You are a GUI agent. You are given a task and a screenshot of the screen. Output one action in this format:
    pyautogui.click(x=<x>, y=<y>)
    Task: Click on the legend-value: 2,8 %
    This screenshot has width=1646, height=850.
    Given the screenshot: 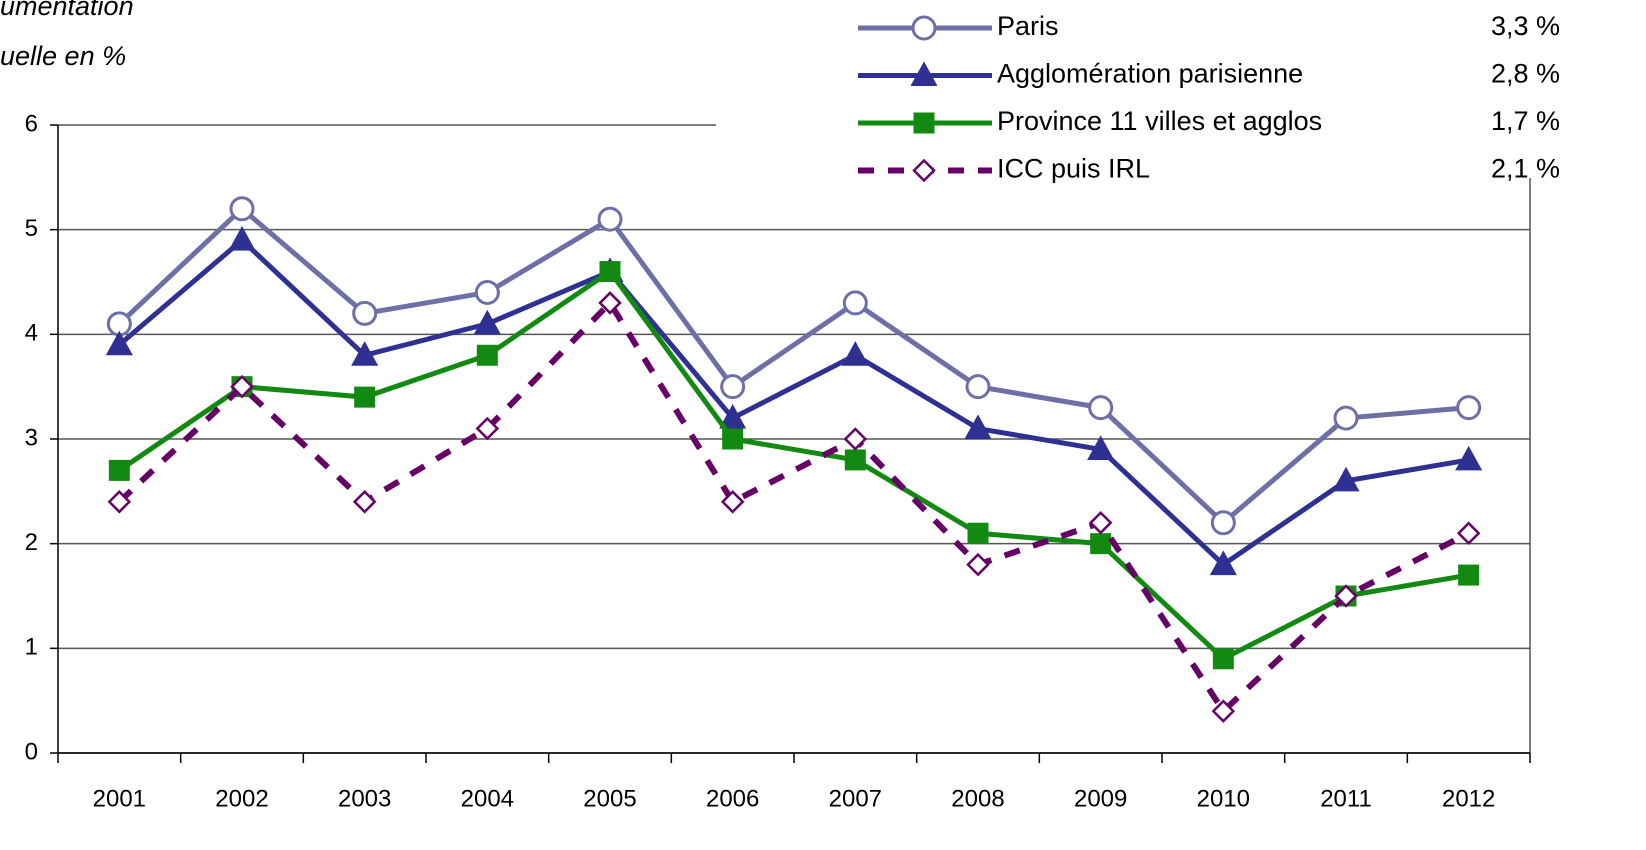 What is the action you would take?
    pyautogui.click(x=1525, y=74)
    